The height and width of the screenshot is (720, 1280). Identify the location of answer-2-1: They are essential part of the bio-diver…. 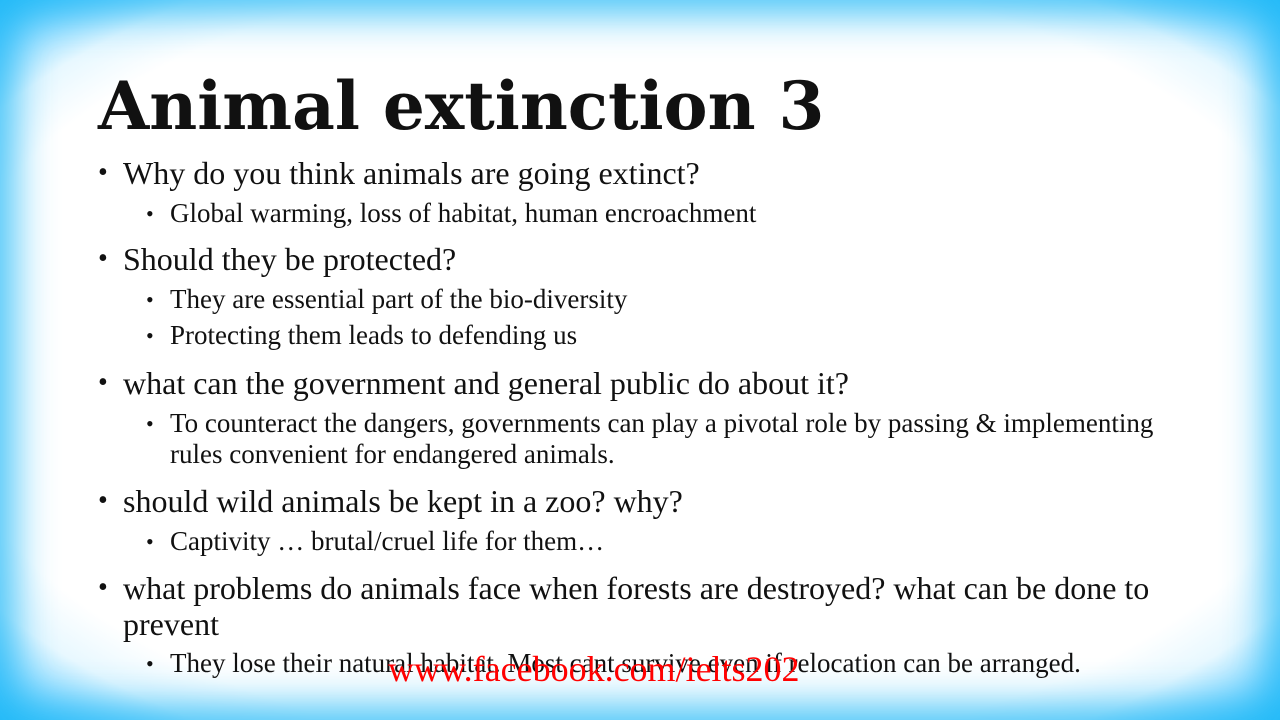
(658, 299).